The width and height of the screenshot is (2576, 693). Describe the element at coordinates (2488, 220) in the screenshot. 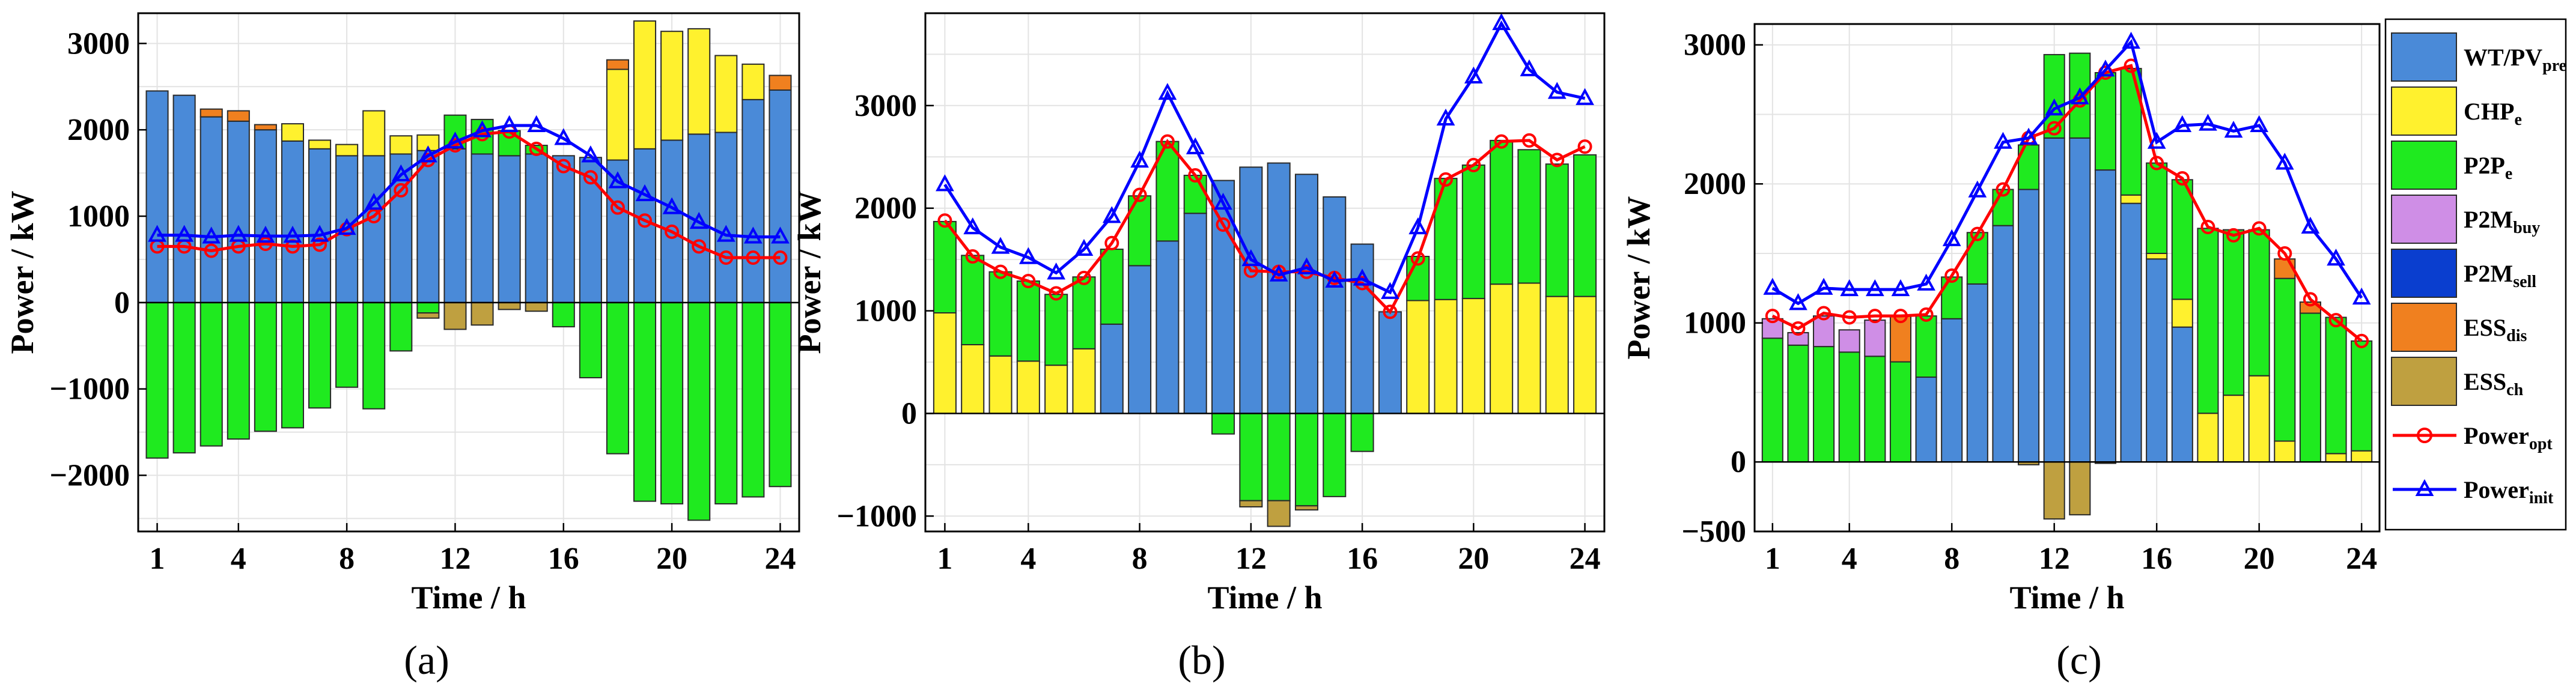

I see `legend-label-base: P2M` at that location.